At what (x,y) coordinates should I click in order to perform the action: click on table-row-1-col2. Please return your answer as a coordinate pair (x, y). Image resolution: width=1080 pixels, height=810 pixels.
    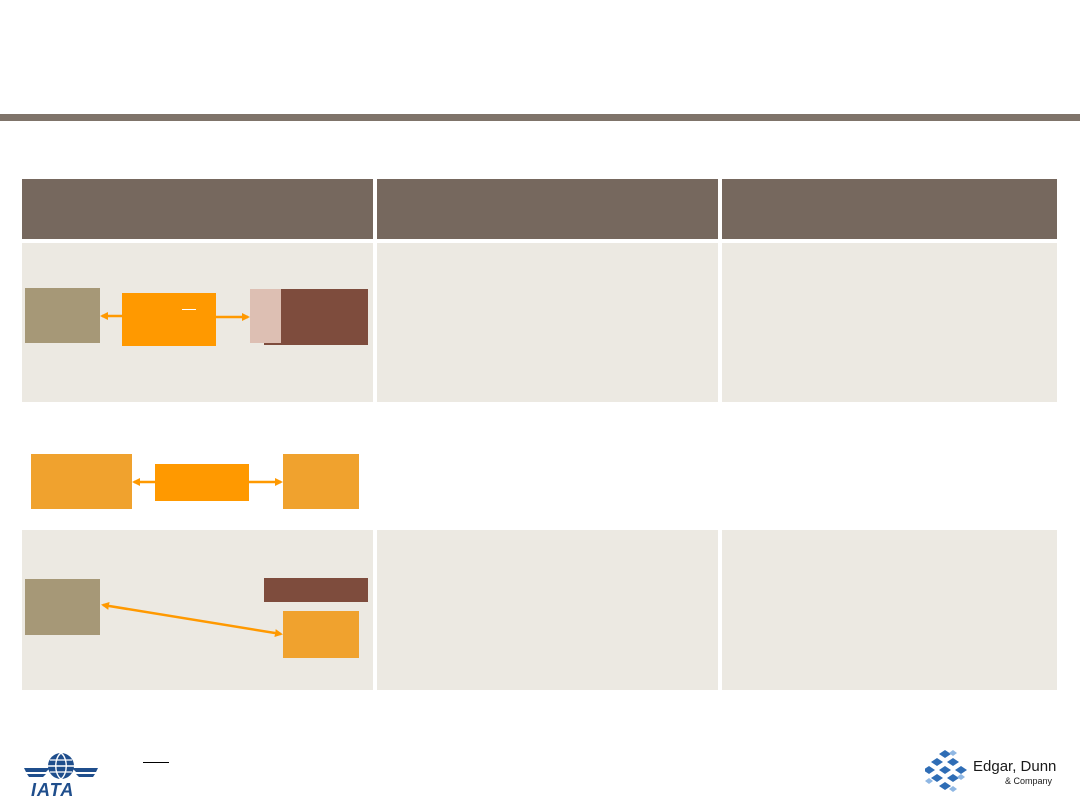
    Looking at the image, I should click on (547, 322).